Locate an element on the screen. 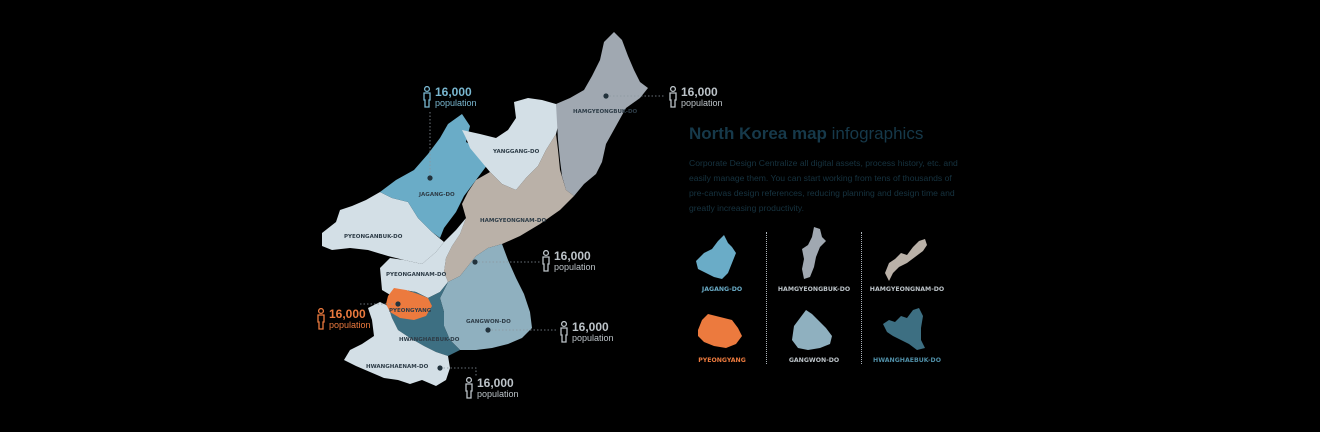 This screenshot has height=432, width=1320. callout-hamgyeongbuk: 16,000 population is located at coordinates (695, 97).